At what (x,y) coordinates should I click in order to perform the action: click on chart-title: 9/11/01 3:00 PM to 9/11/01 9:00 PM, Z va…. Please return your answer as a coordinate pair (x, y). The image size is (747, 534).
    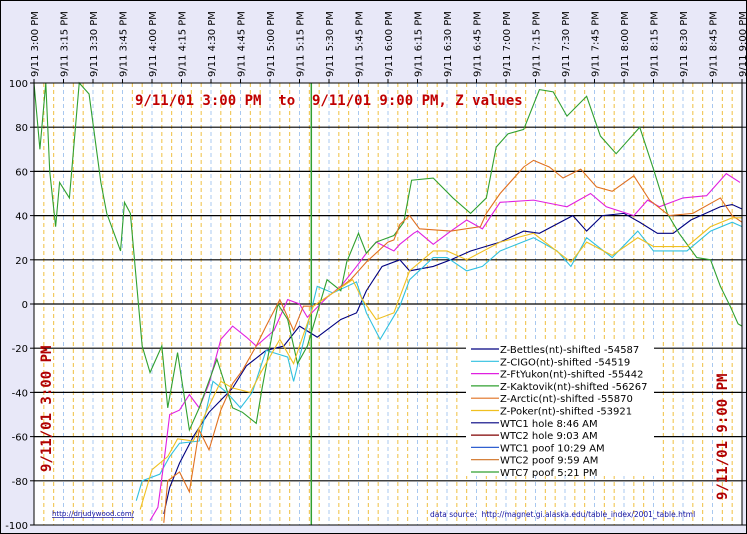
    Looking at the image, I should click on (329, 101).